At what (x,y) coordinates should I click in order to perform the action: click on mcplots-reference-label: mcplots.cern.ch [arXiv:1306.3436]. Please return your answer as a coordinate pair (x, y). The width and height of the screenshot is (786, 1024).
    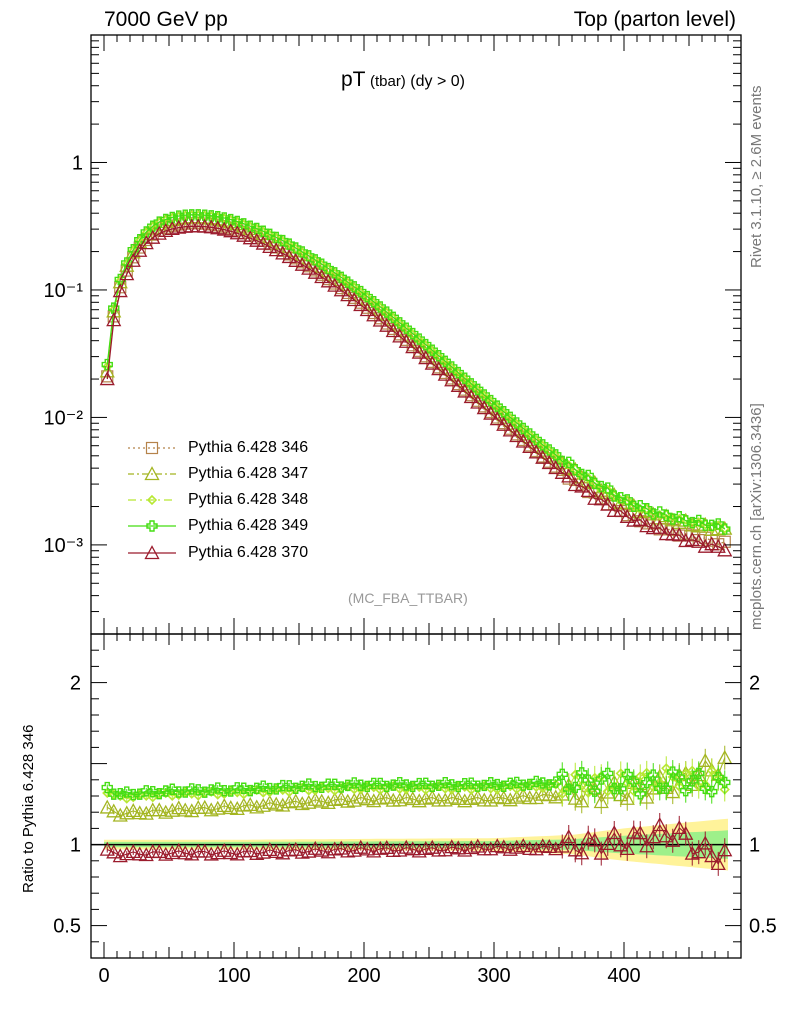
    Looking at the image, I should click on (756, 516).